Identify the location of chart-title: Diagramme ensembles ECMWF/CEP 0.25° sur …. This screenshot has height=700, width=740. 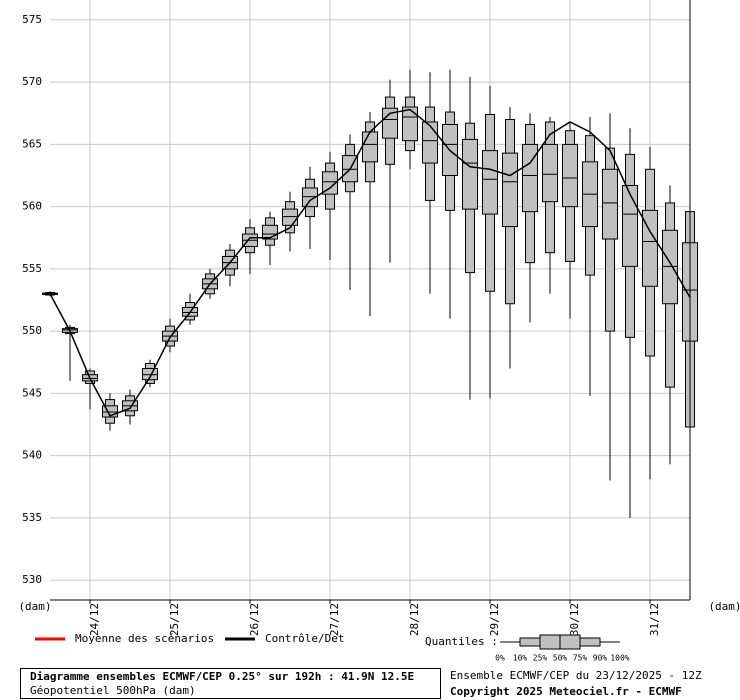
(222, 676).